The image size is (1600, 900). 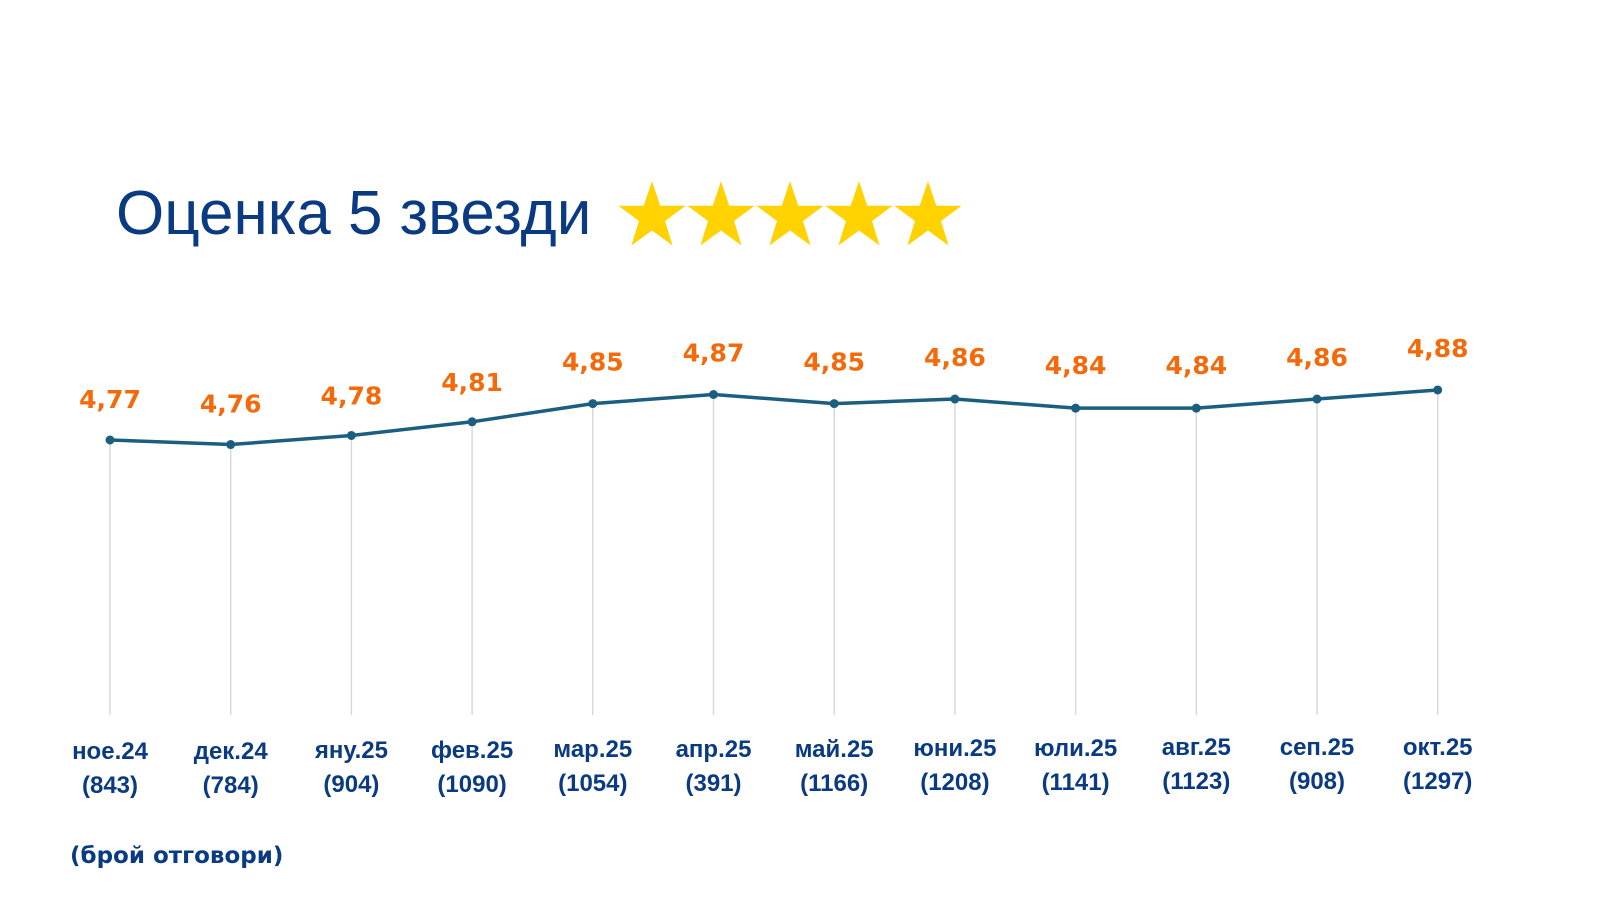 What do you see at coordinates (834, 783) in the screenshot?
I see `response-count-label: (1166)` at bounding box center [834, 783].